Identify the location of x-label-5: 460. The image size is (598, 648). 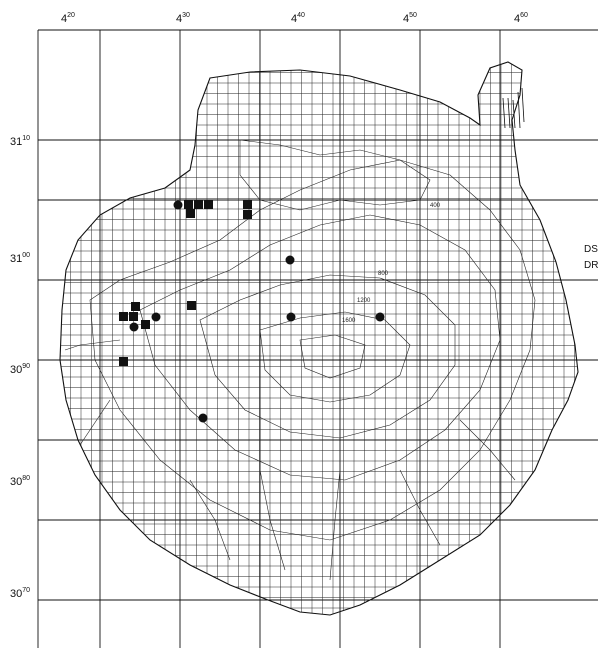
(521, 18).